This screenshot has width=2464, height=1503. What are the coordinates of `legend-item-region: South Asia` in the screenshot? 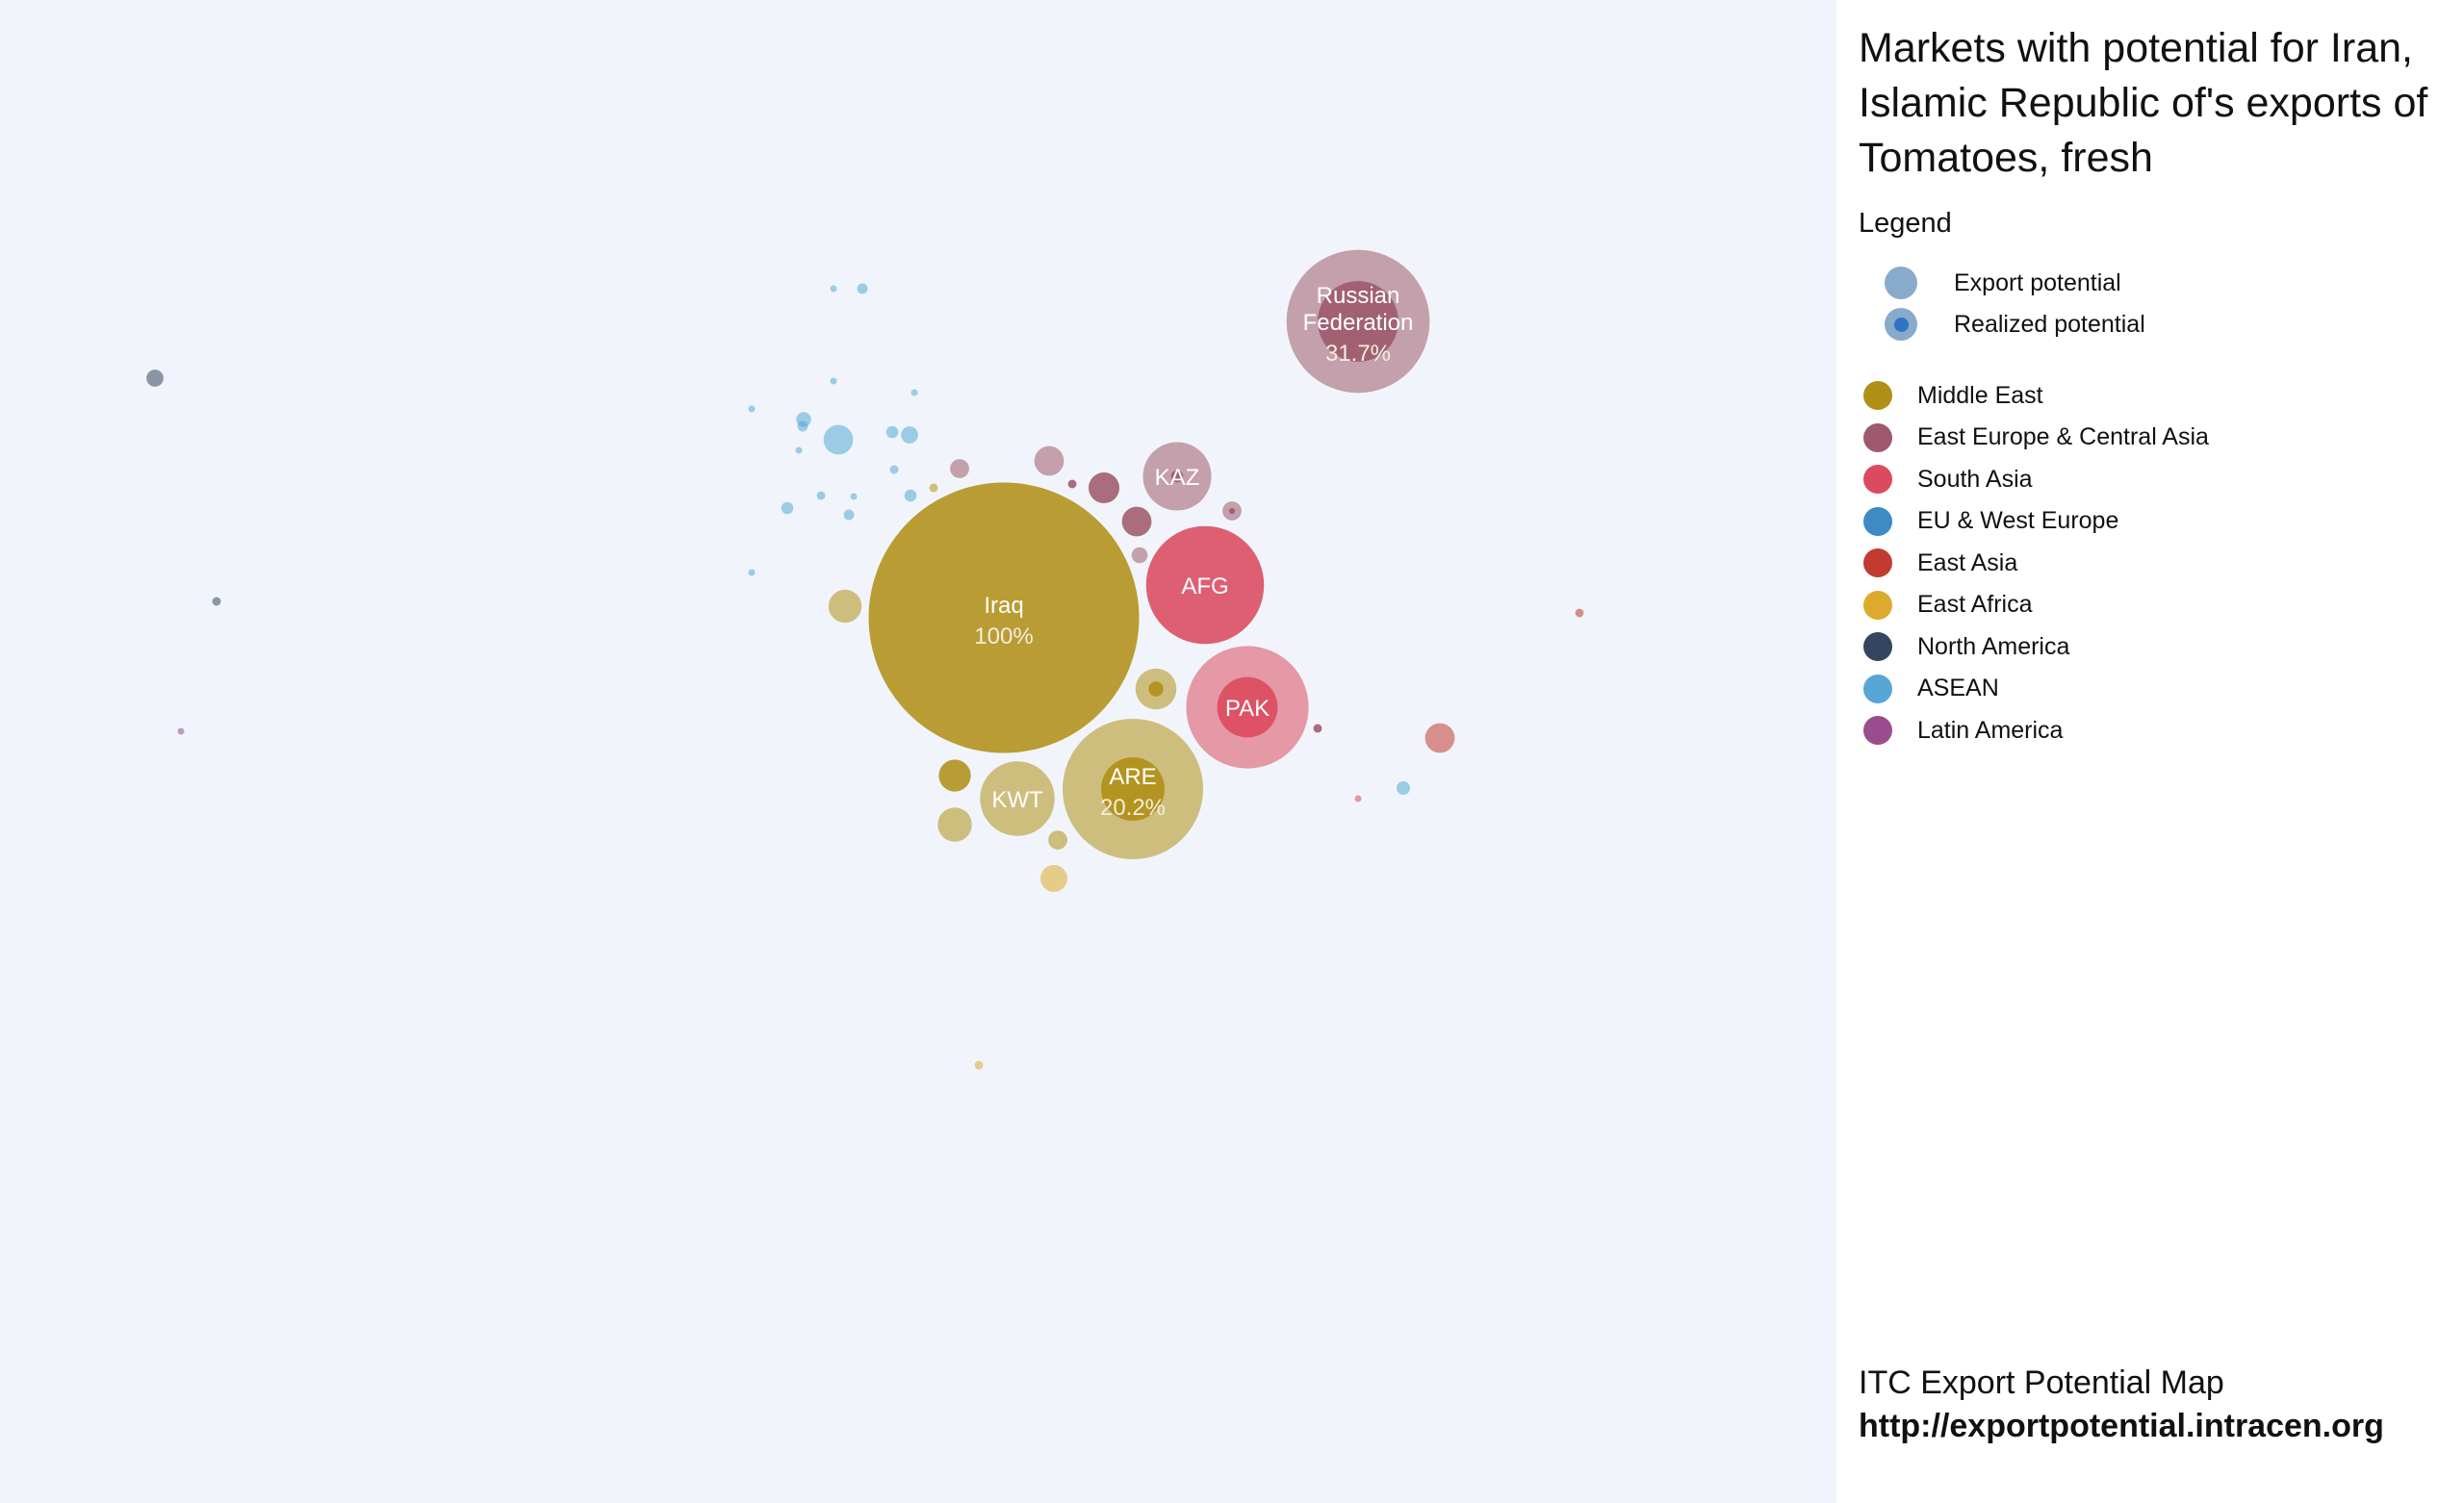 It's located at (1948, 479).